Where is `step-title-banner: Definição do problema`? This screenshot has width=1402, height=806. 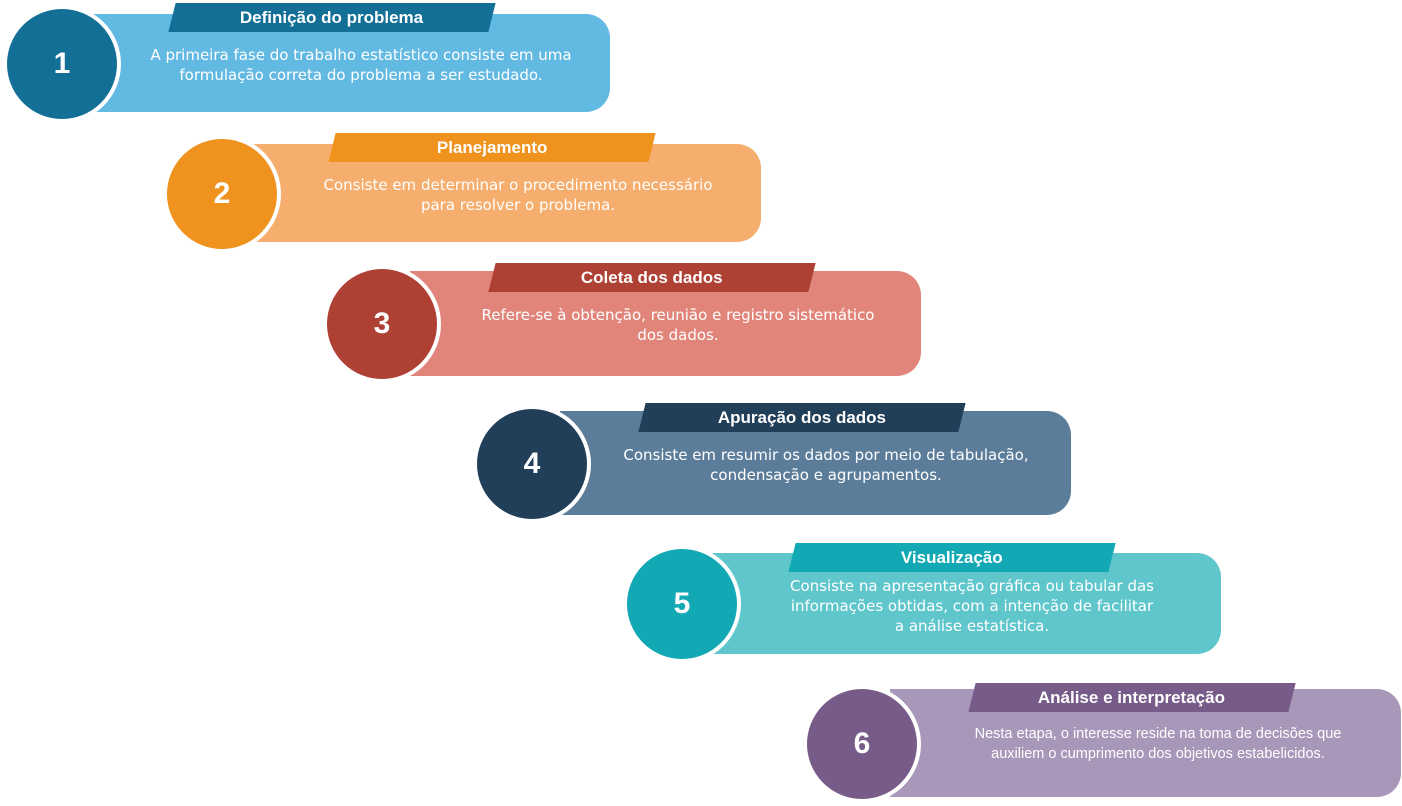
step-title-banner: Definição do problema is located at coordinates (332, 17).